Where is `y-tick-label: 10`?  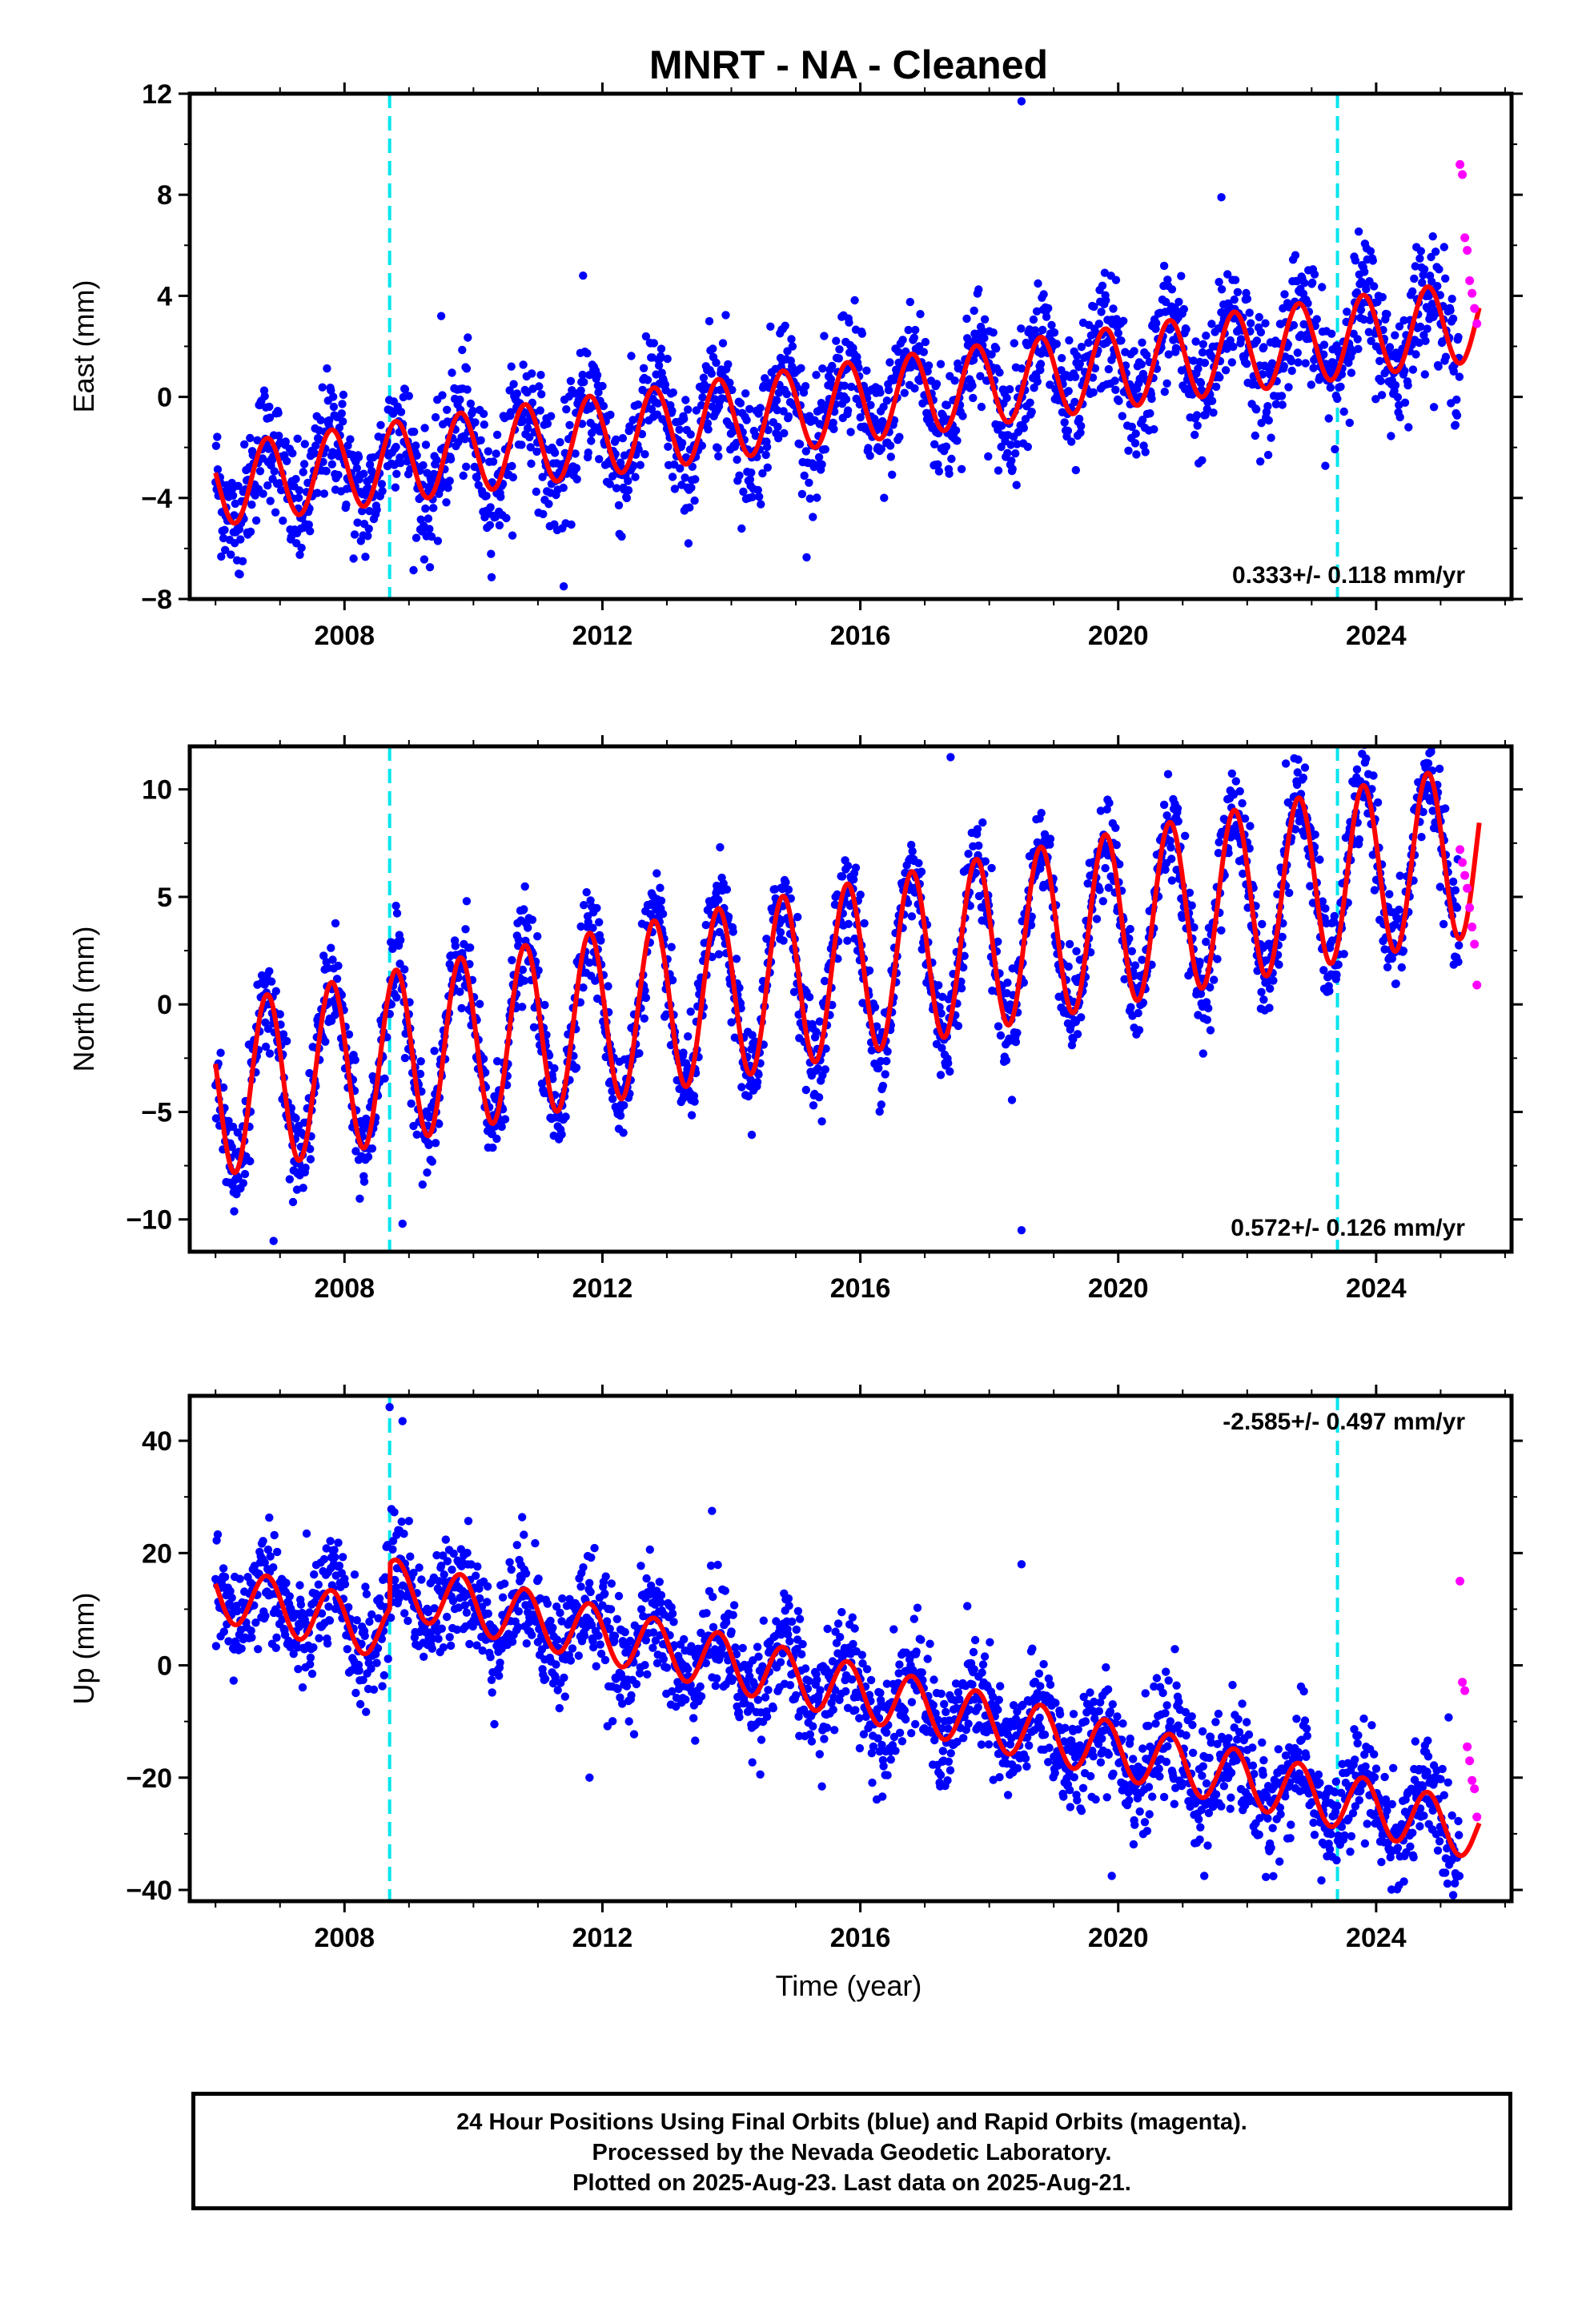 y-tick-label: 10 is located at coordinates (157, 790).